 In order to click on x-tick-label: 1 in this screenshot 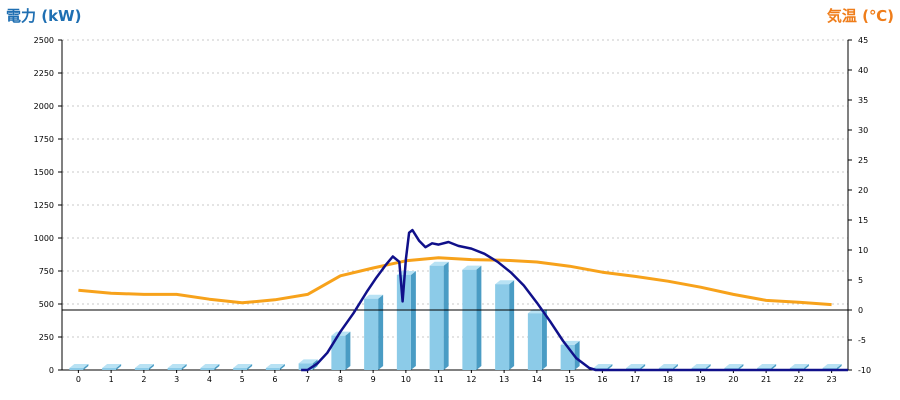, I will do `click(111, 379)`.